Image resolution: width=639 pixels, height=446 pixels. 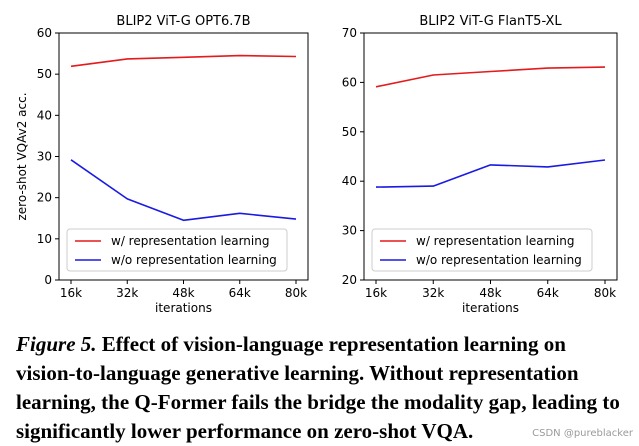 I want to click on watermark: CSDN @pureblacker, so click(x=582, y=433).